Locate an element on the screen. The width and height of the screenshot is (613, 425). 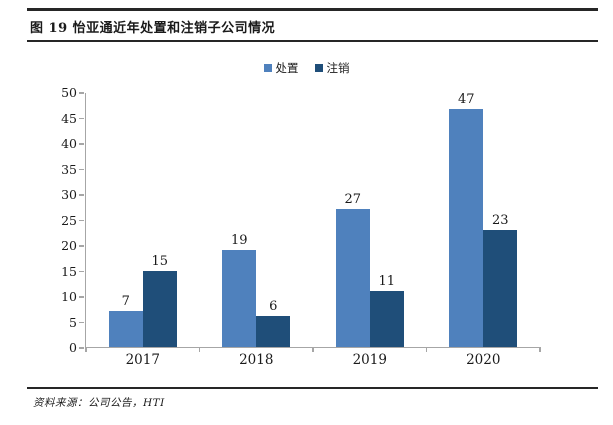
bar-group-2017: 7 15 is located at coordinates (143, 220).